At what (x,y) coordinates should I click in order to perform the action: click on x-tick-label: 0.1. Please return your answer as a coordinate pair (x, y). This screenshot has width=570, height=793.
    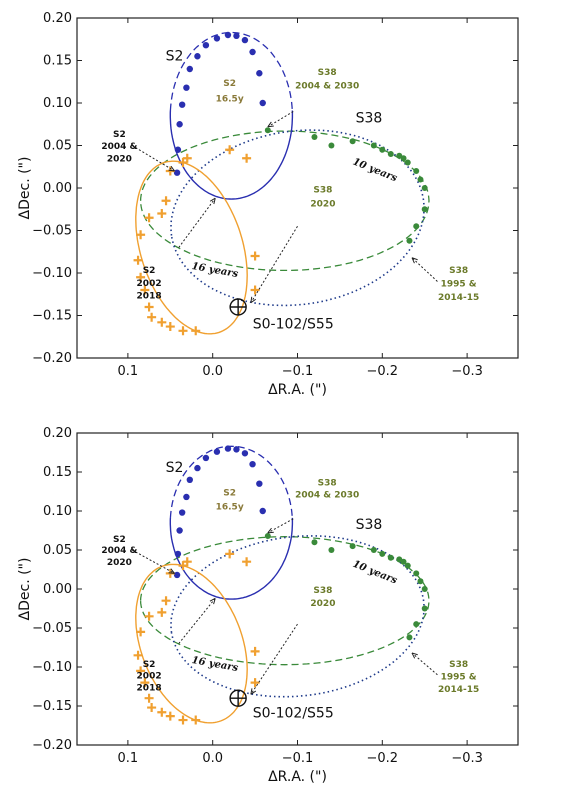
    Looking at the image, I should click on (128, 371).